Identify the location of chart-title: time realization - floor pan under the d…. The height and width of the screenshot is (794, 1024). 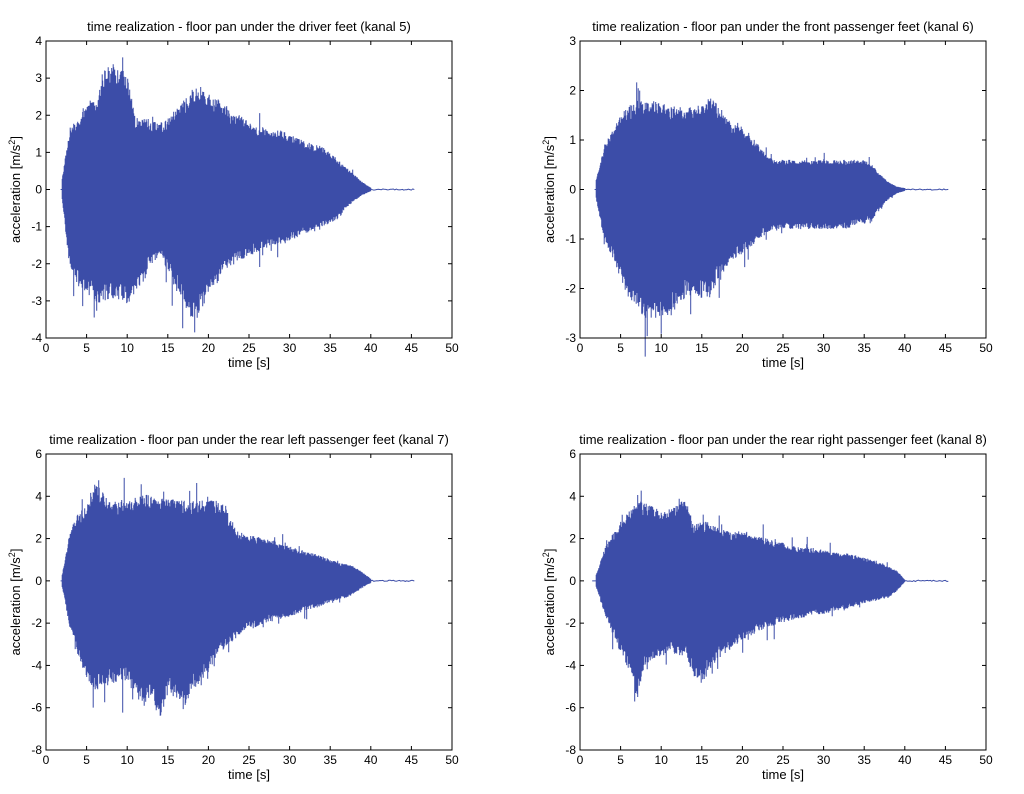
(249, 26).